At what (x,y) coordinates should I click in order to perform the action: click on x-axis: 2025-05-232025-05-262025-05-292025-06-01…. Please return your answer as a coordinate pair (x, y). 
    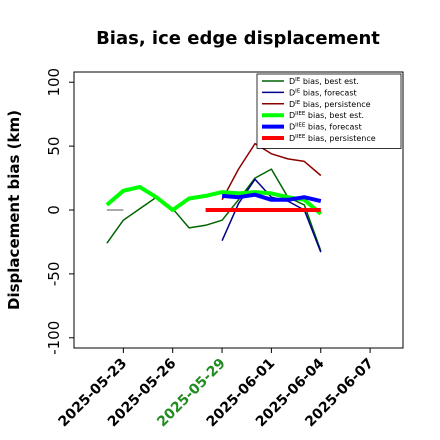
    Looking at the image, I should click on (216, 389).